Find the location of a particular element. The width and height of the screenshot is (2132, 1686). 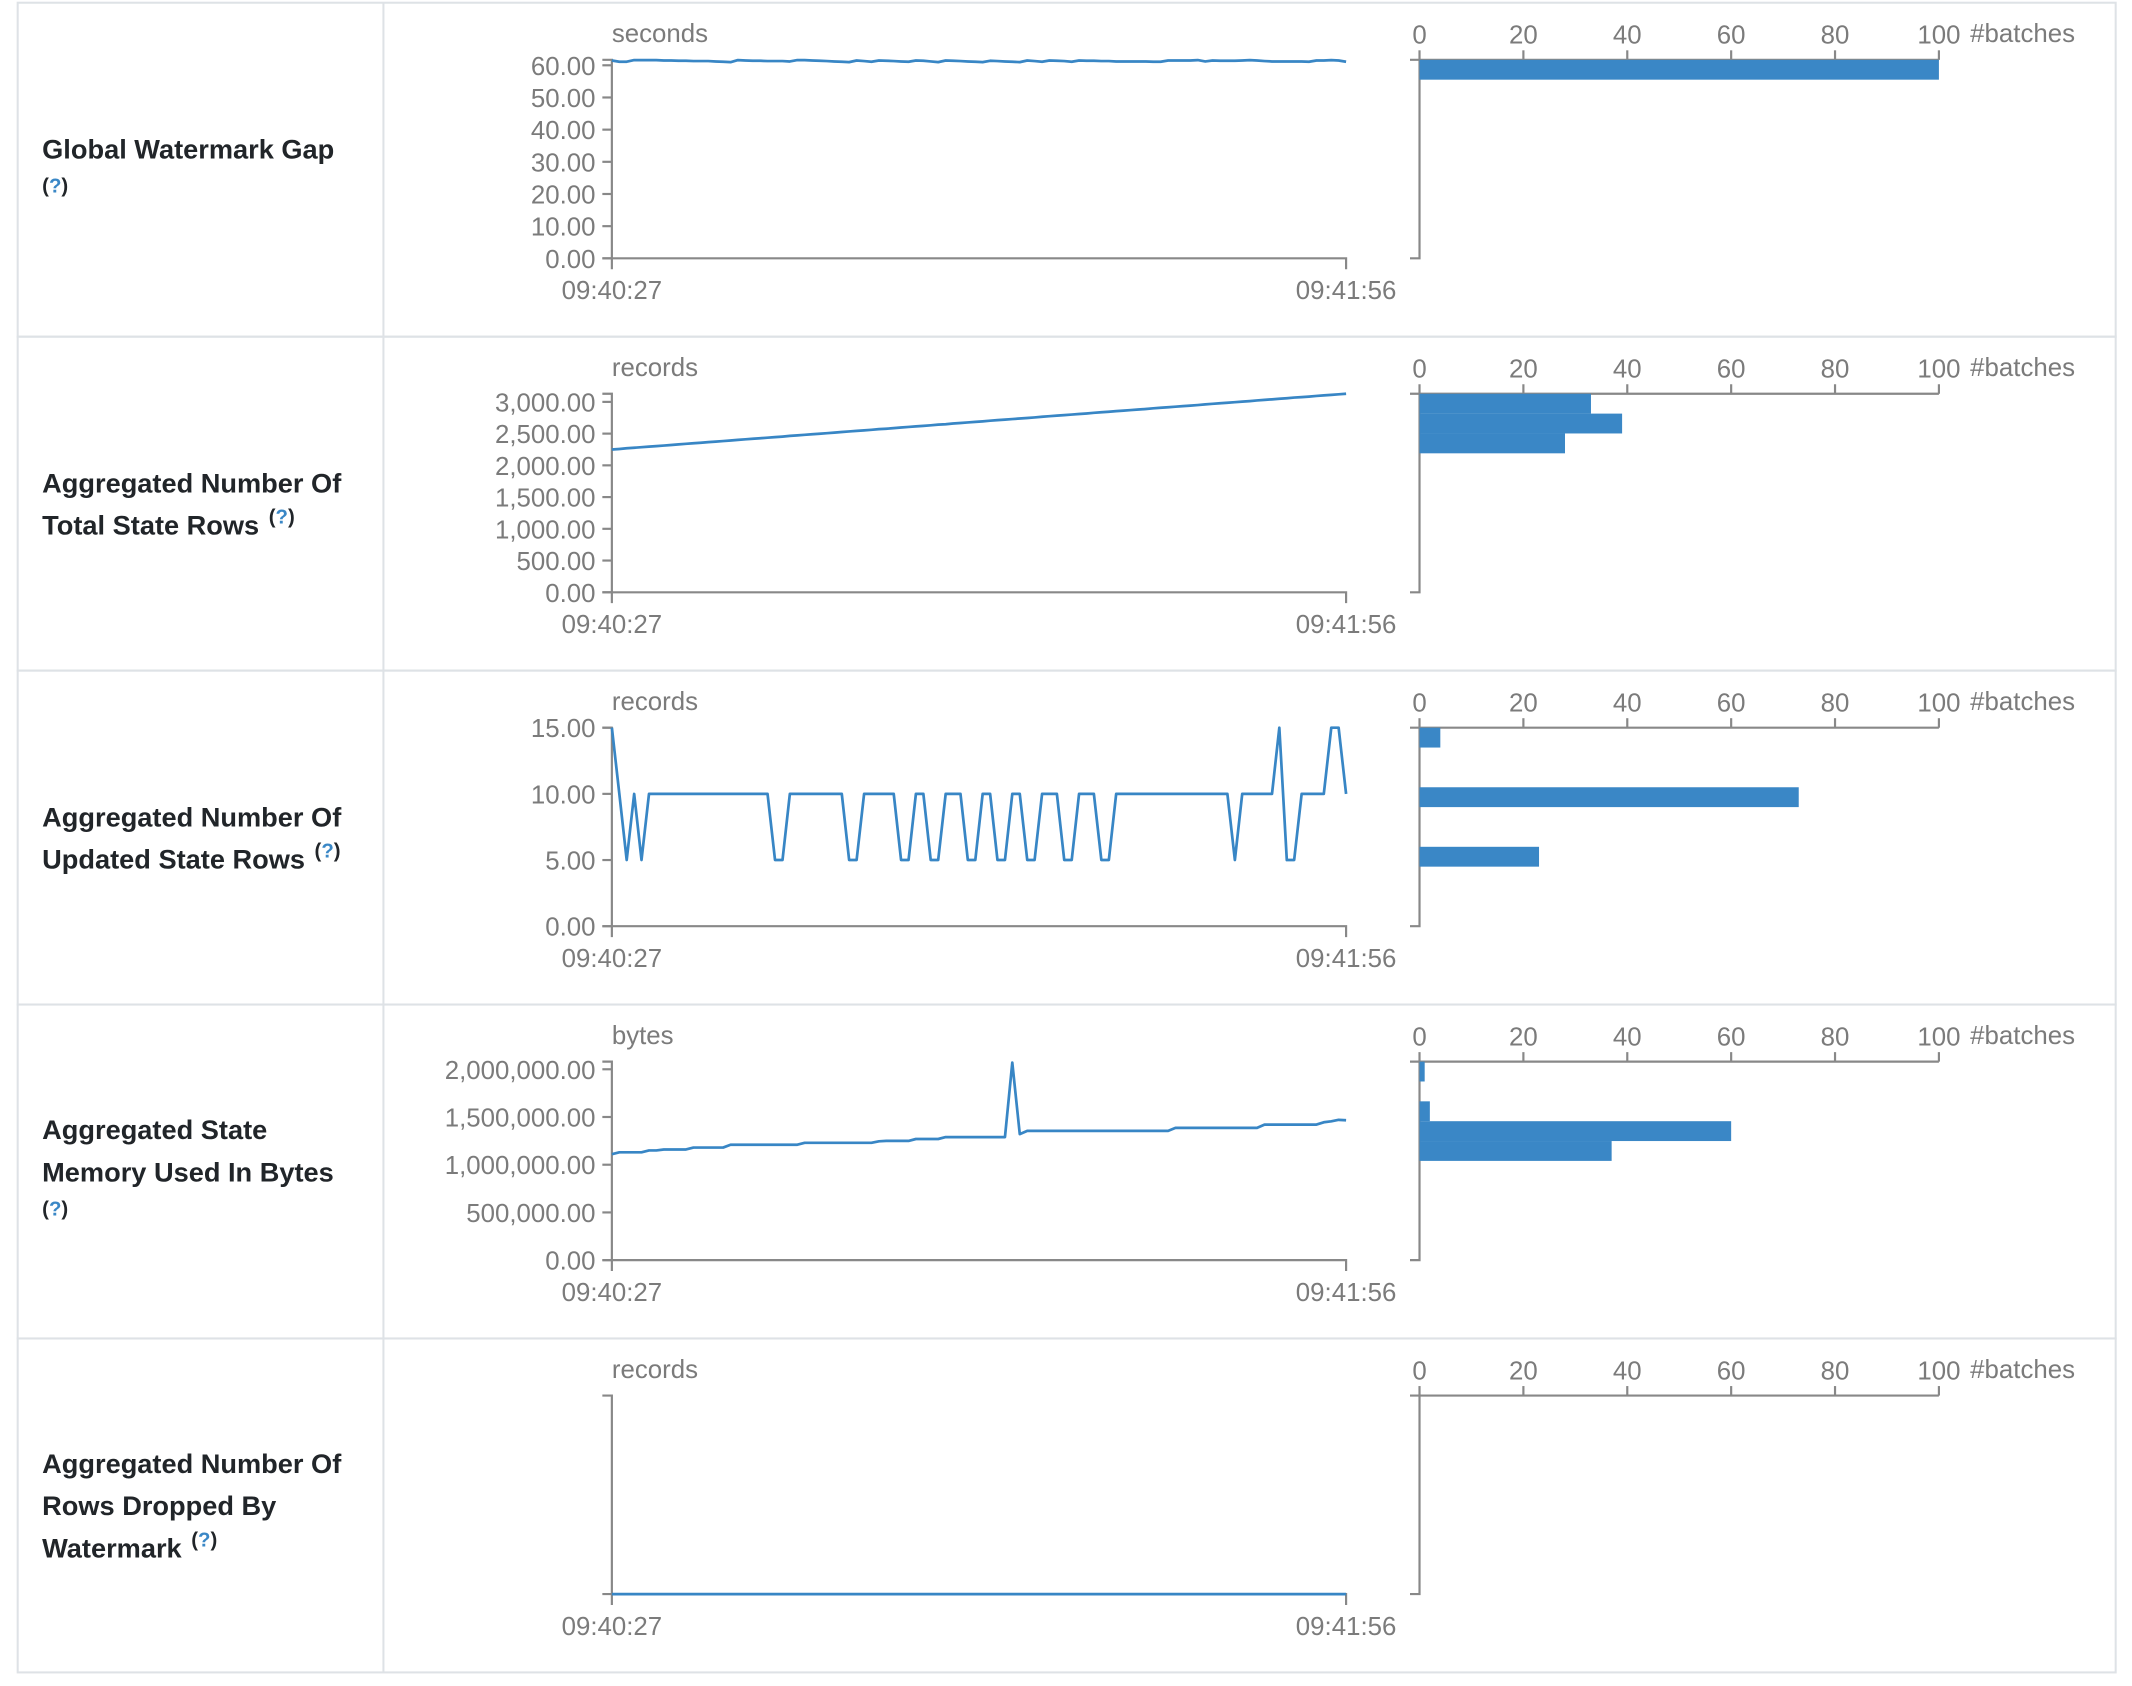

metric-label: Aggregated State is located at coordinates (154, 1129).